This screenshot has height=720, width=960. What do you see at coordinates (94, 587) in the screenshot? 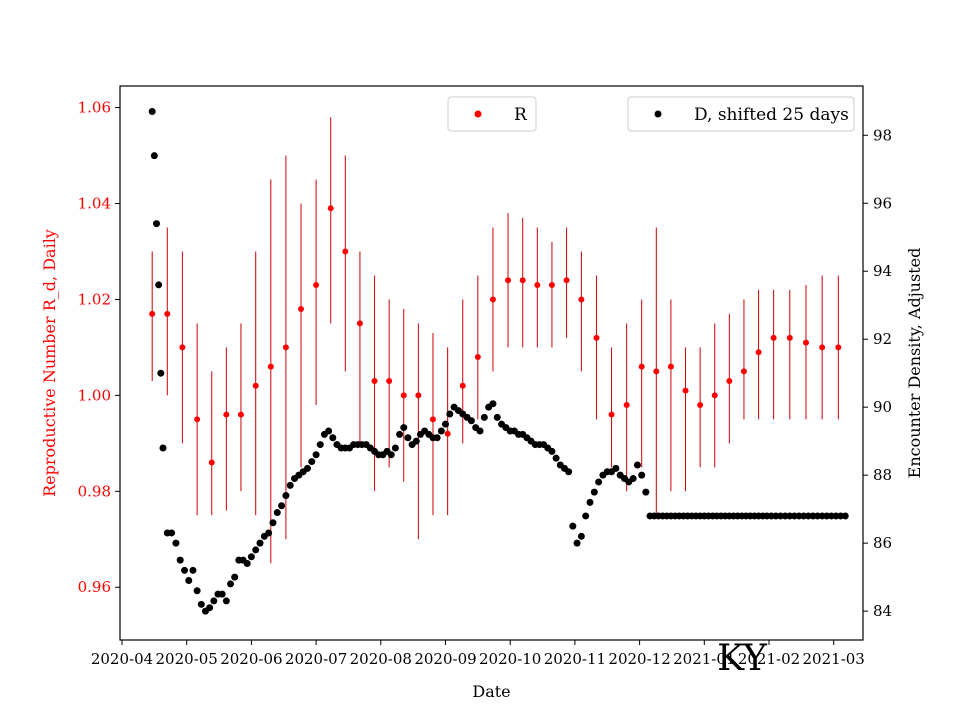
I see `y-left-tick-label: 0.96` at bounding box center [94, 587].